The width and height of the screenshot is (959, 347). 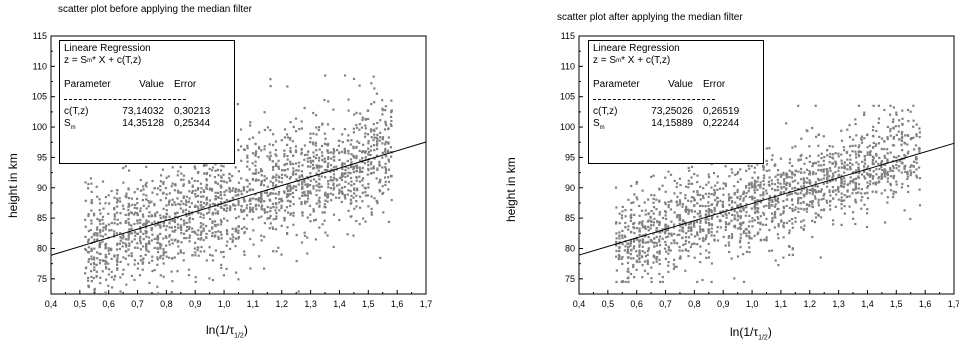 I want to click on x-tick-label: 1,0, so click(x=752, y=304).